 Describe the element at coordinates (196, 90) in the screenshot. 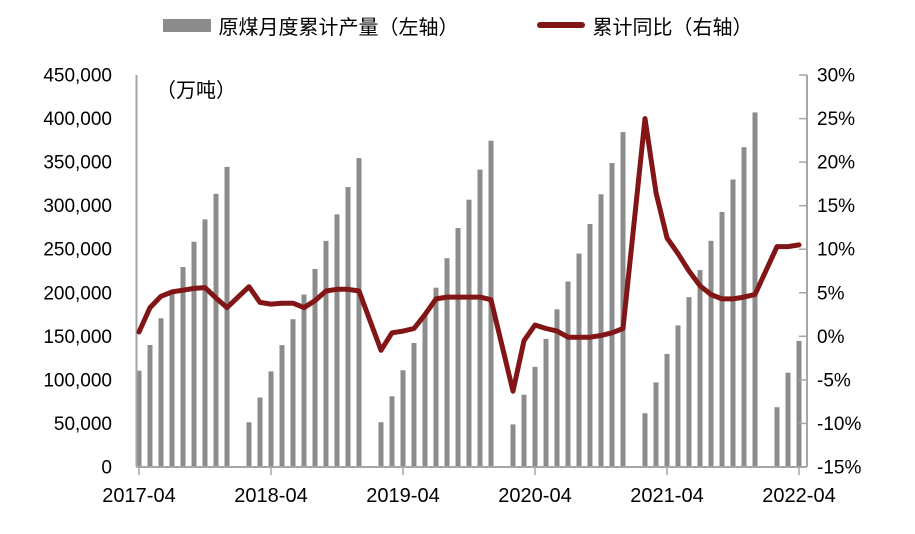

I see `left-axis-unit-label: （万吨）` at that location.